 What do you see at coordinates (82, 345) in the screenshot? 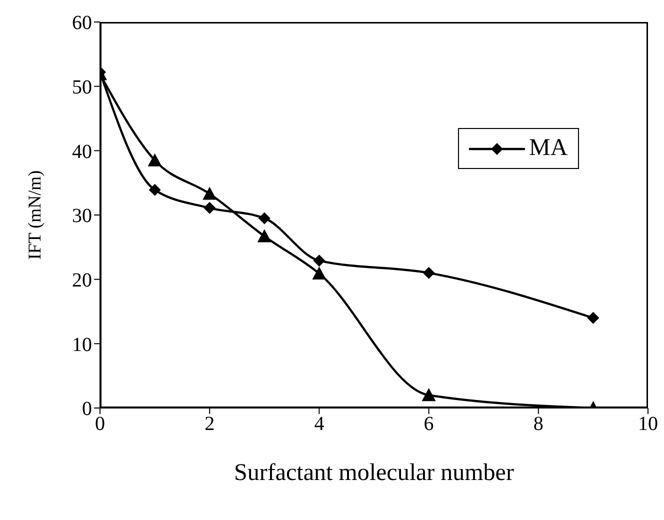
I see `y-tick-label: 10` at bounding box center [82, 345].